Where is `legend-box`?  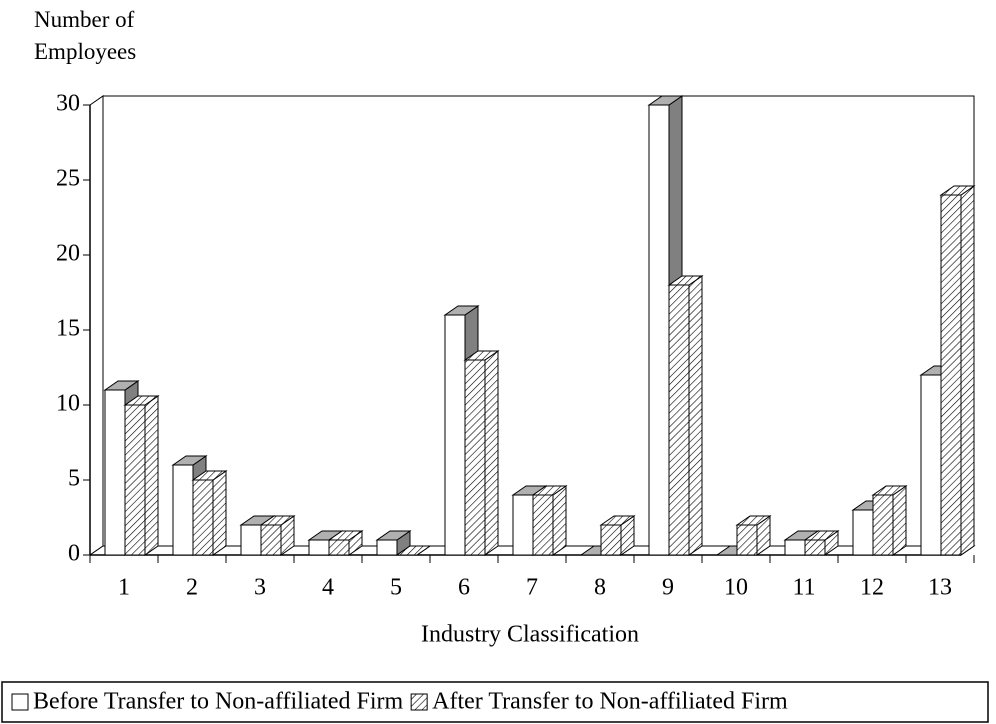 legend-box is located at coordinates (495, 702).